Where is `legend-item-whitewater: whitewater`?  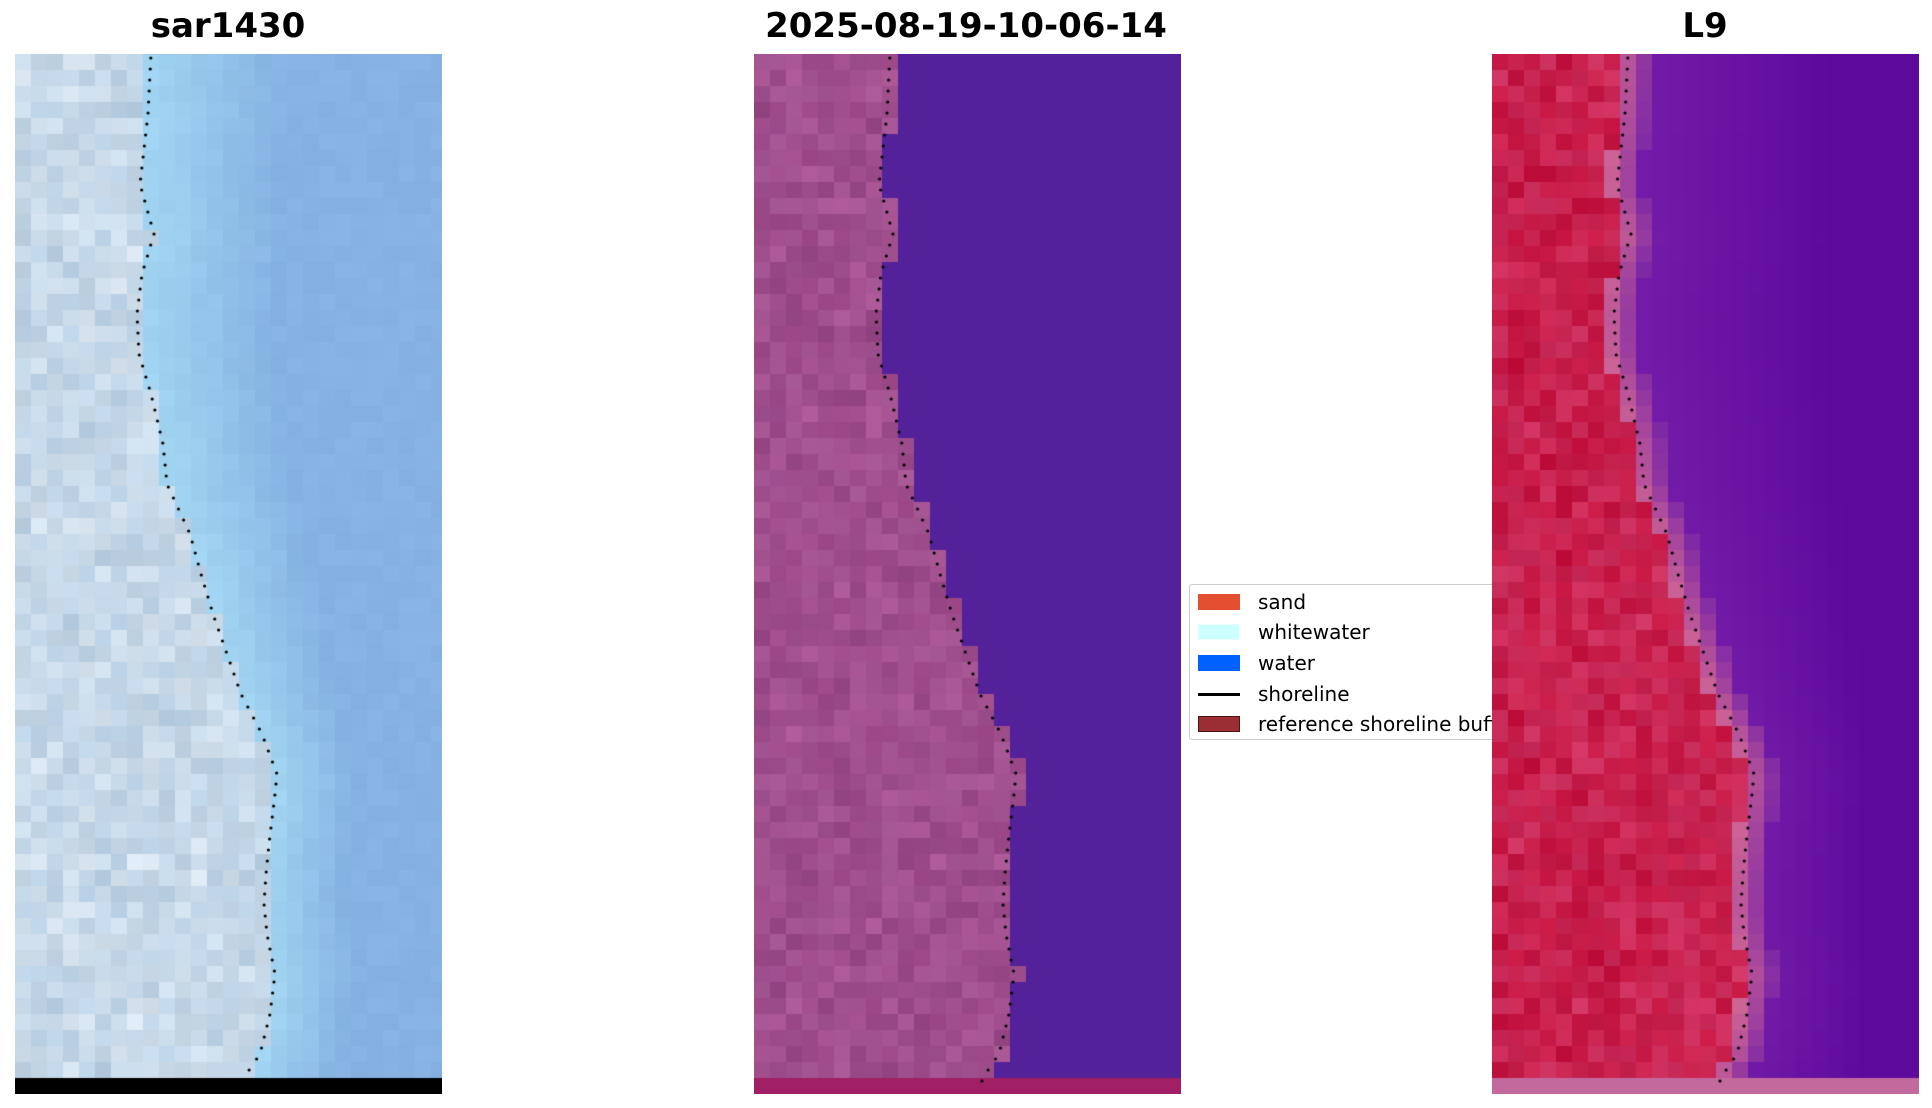 legend-item-whitewater: whitewater is located at coordinates (1348, 632).